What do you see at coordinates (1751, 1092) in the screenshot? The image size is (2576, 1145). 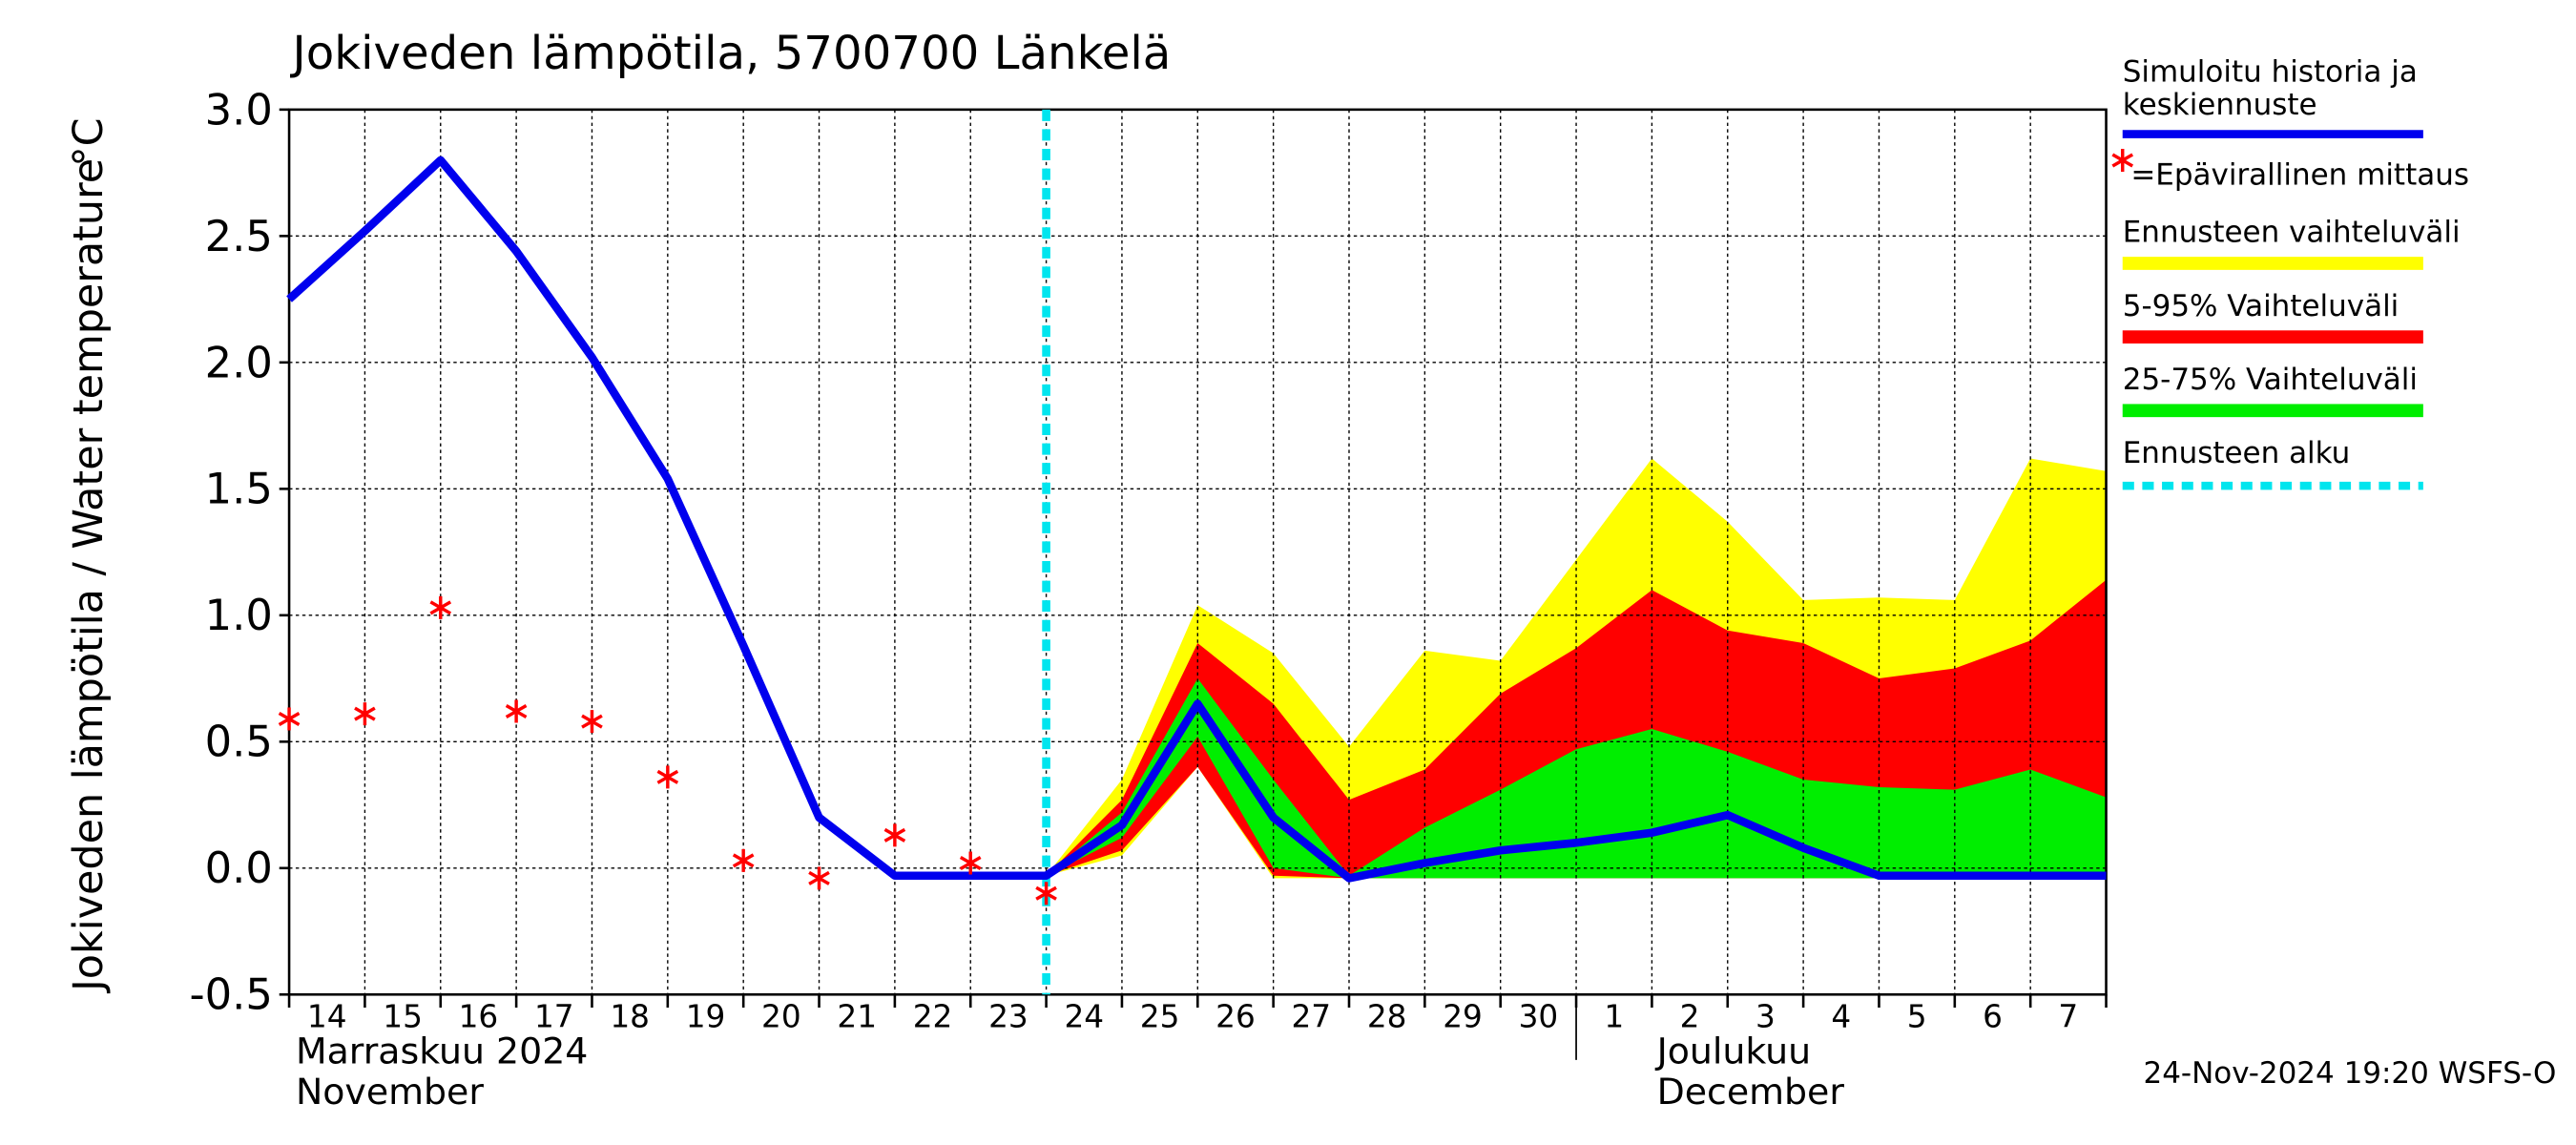 I see `month-label: December` at bounding box center [1751, 1092].